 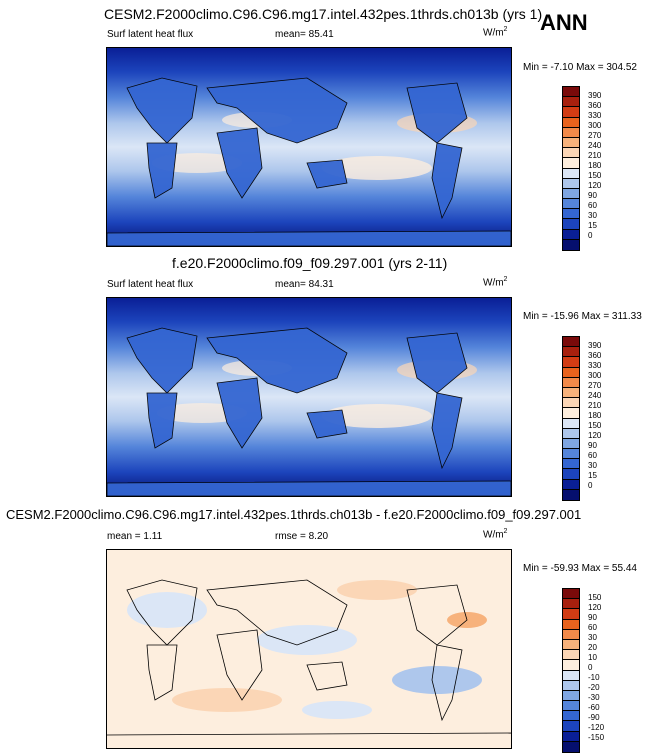 I want to click on panel-1-variable-label: Surf latent heat flux, so click(x=150, y=34).